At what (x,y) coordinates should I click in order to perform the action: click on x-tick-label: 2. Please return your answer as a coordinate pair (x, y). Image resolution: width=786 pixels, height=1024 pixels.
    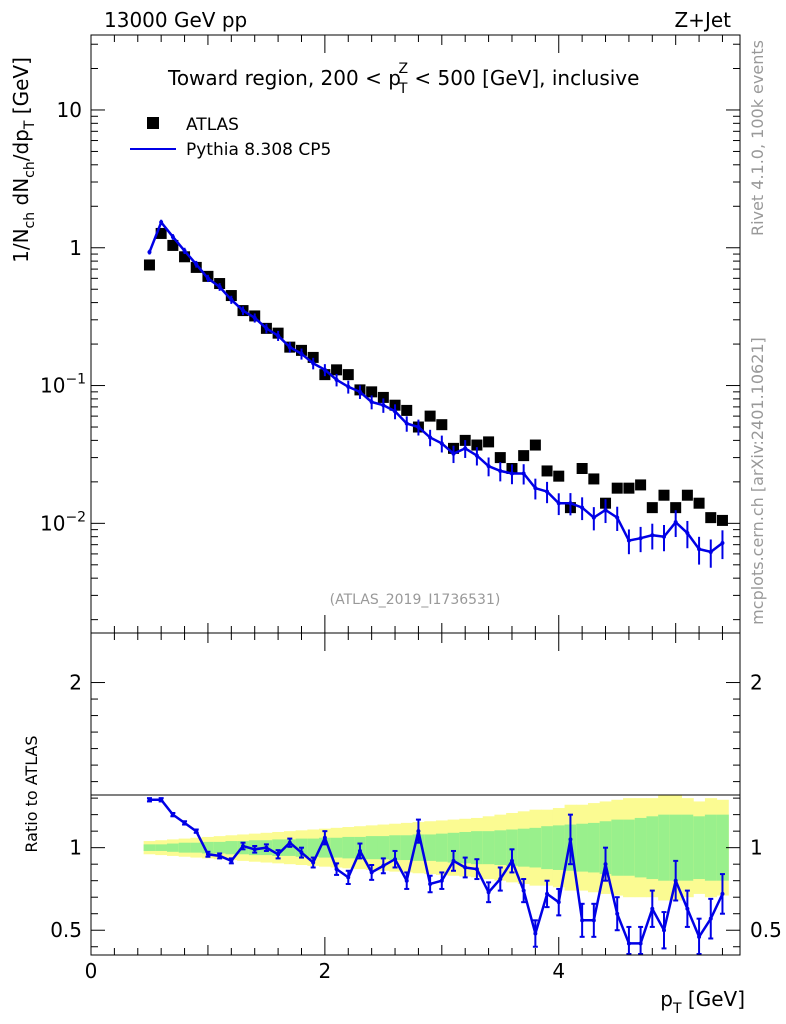
    Looking at the image, I should click on (325, 971).